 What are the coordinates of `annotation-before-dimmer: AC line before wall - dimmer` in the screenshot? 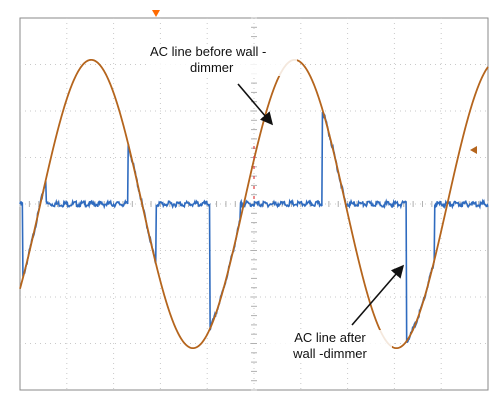 It's located at (222, 60).